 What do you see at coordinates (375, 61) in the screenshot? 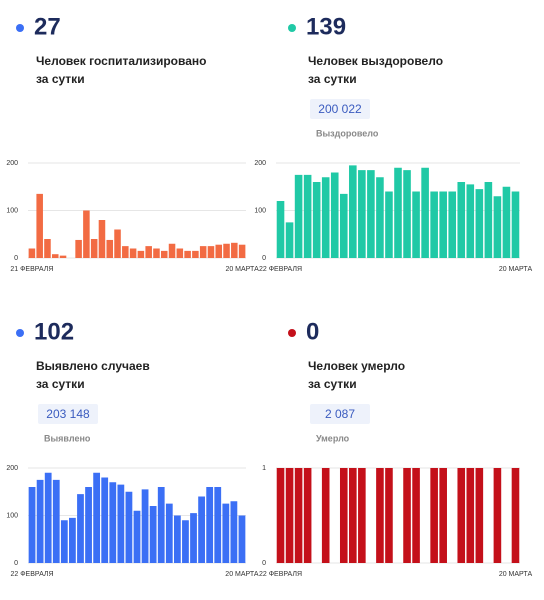
I see `subtitle: Человек выздоровело` at bounding box center [375, 61].